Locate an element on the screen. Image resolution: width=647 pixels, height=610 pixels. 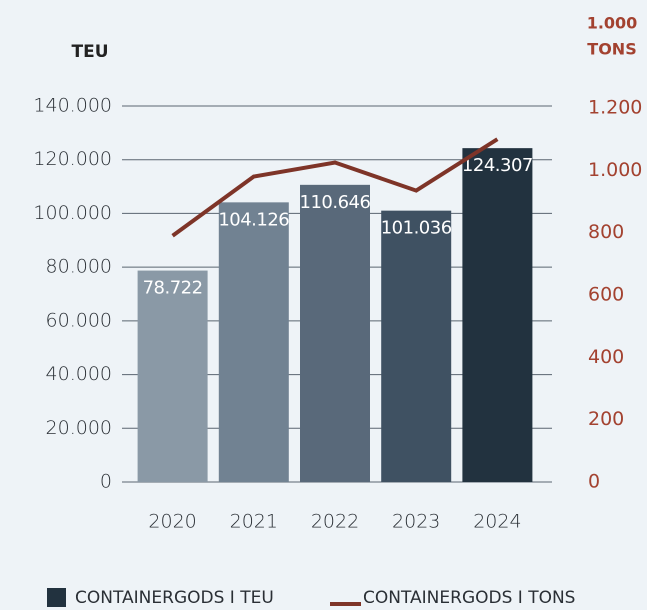
y-tick-label: 100.000 is located at coordinates (72, 213).